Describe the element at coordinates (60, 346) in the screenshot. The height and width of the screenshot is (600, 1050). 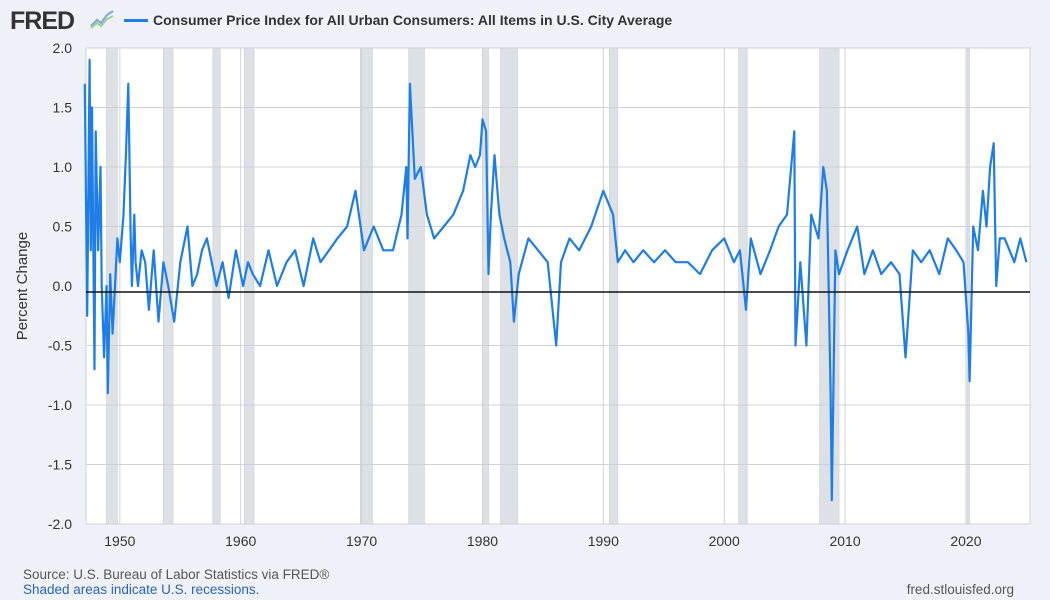
I see `y-tick-label: -0.5` at that location.